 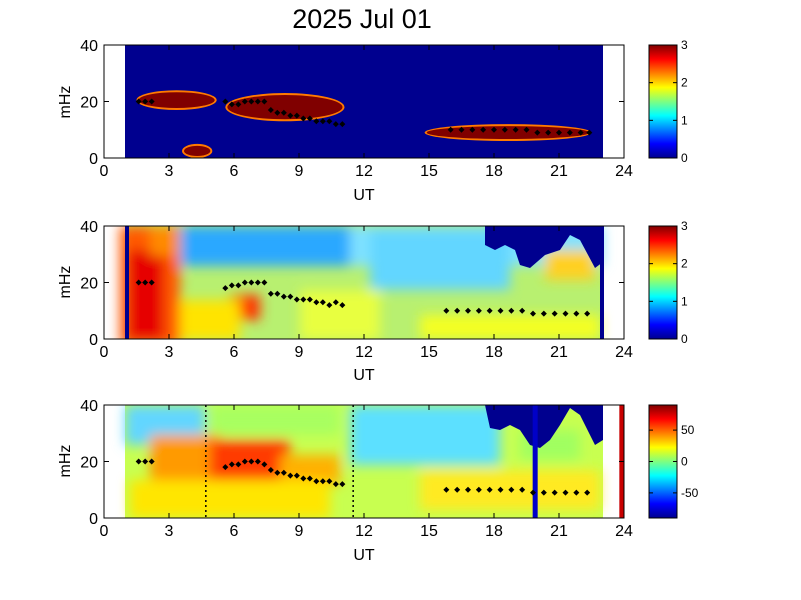 What do you see at coordinates (364, 101) in the screenshot?
I see `panel-1-heatmap` at bounding box center [364, 101].